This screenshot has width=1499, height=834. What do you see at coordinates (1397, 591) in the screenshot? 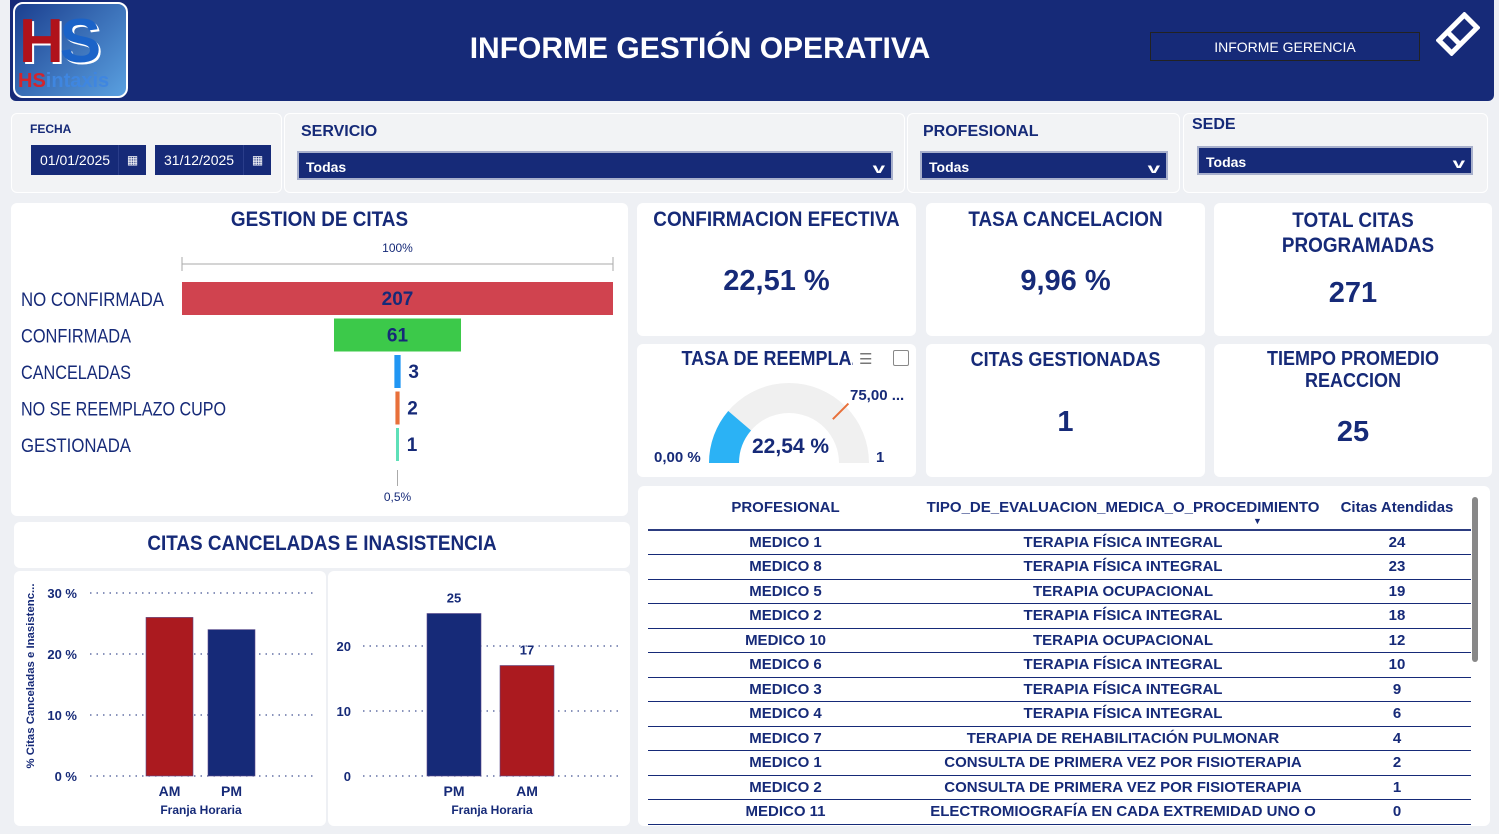
I see `cell-citas: 19` at bounding box center [1397, 591].